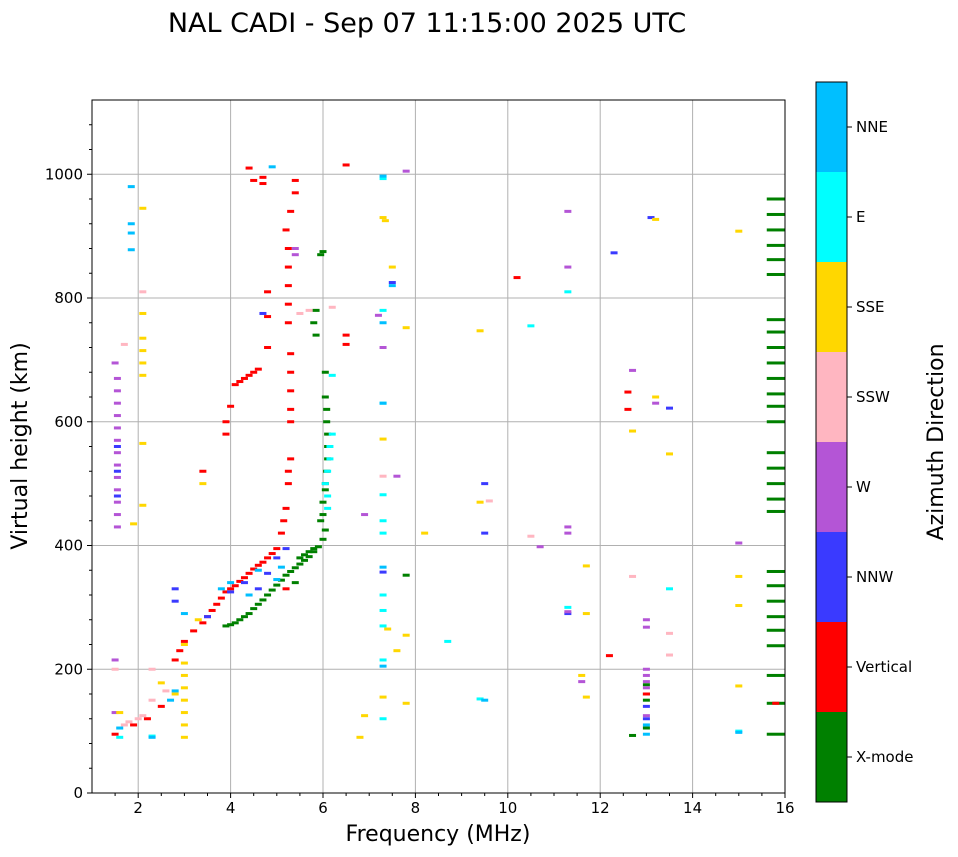 This screenshot has width=958, height=857. I want to click on colorbar-category-label: Vertical, so click(884, 667).